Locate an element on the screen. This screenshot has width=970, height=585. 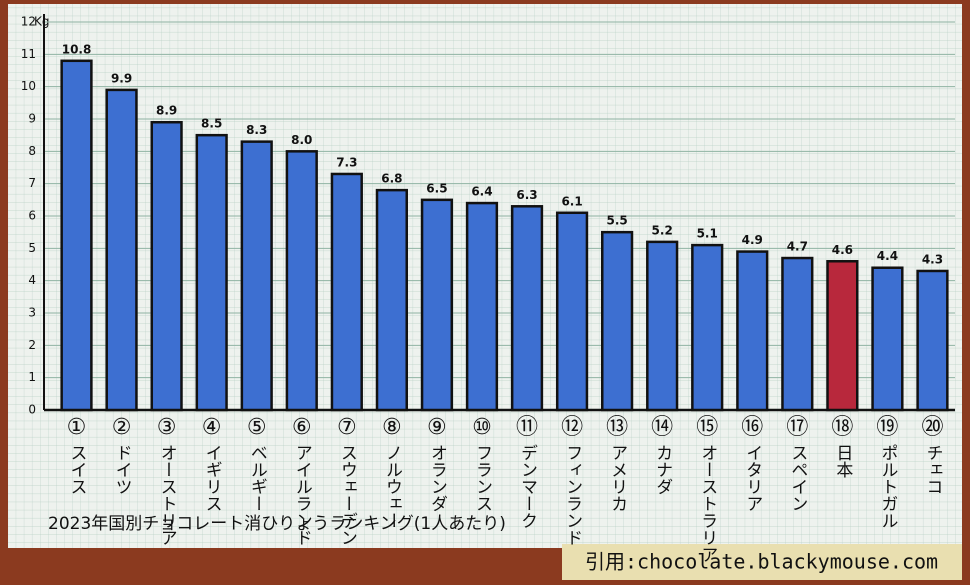
source-box is located at coordinates (762, 562).